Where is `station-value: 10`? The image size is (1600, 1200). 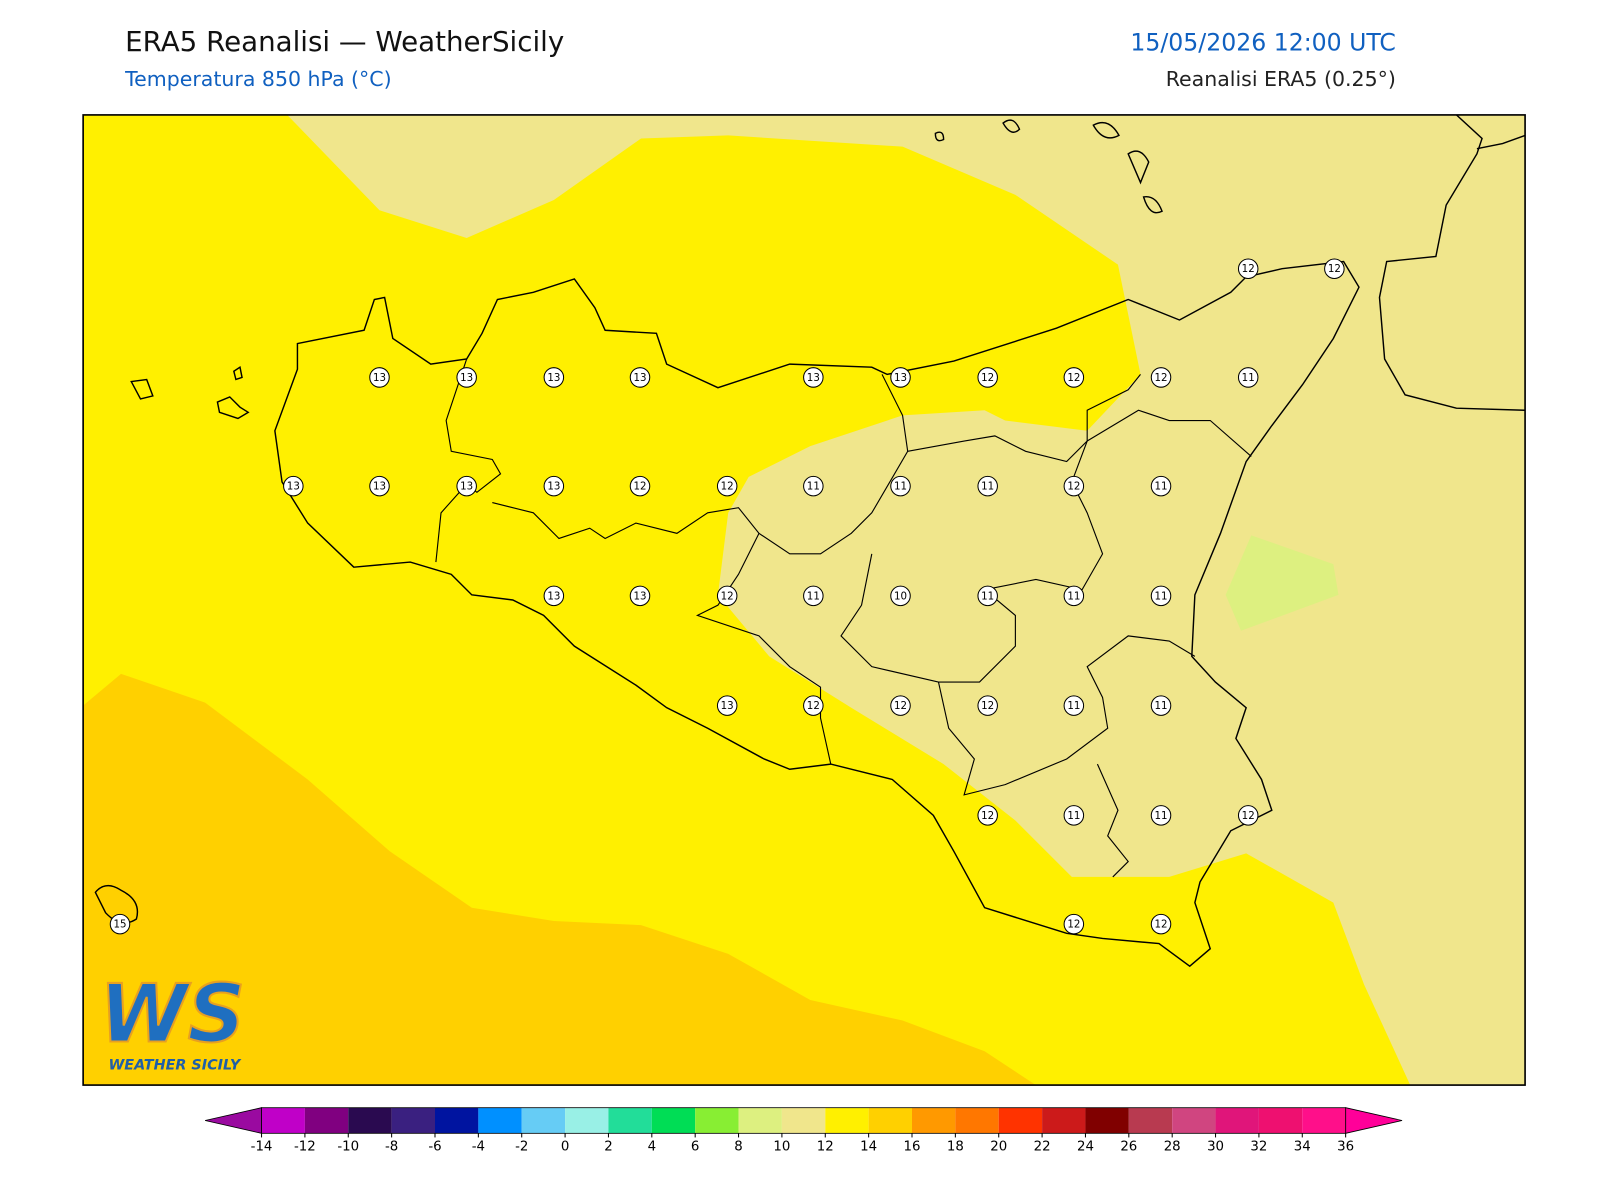 station-value: 10 is located at coordinates (900, 596).